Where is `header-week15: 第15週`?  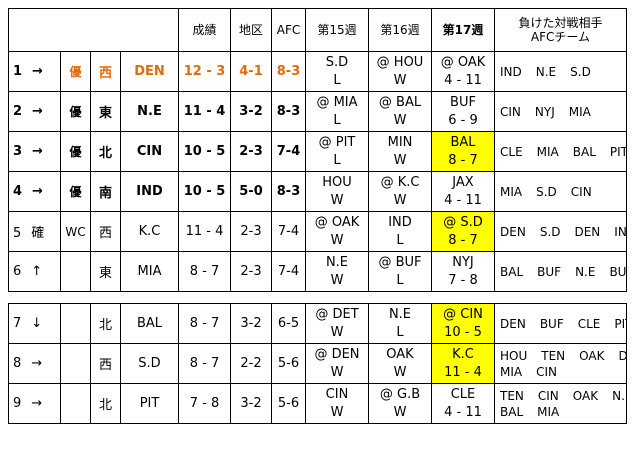 header-week15: 第15週 is located at coordinates (337, 30).